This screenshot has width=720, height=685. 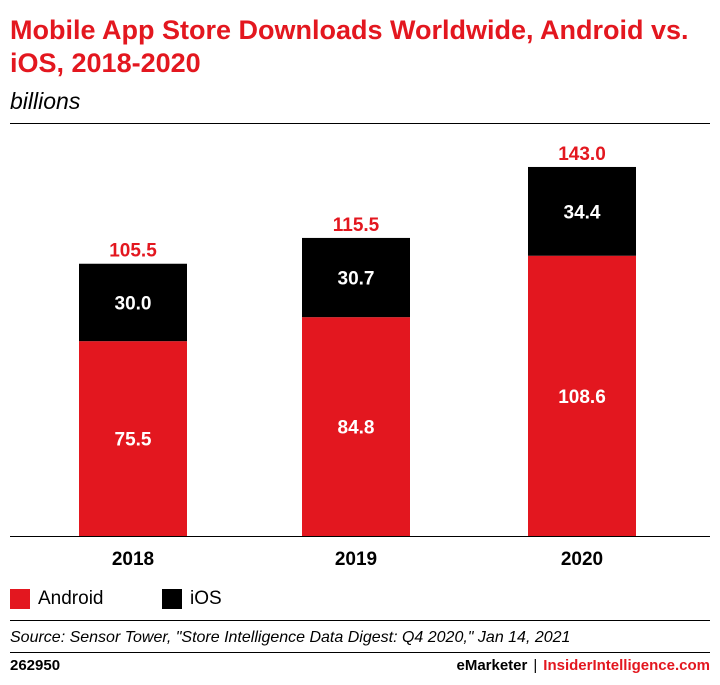 I want to click on footer-divider, so click(x=360, y=652).